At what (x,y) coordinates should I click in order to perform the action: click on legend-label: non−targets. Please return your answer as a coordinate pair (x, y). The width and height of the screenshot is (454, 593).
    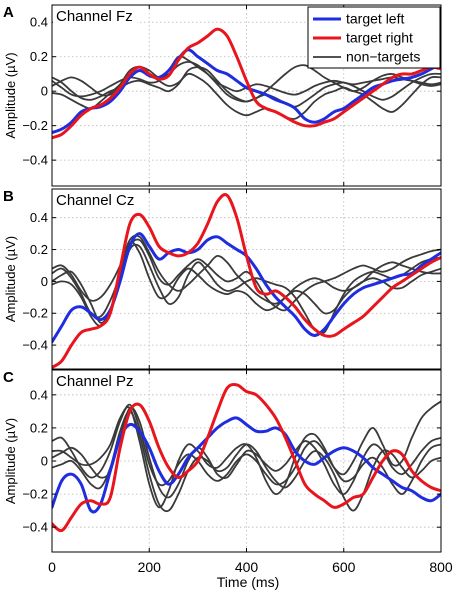
    Looking at the image, I should click on (383, 57).